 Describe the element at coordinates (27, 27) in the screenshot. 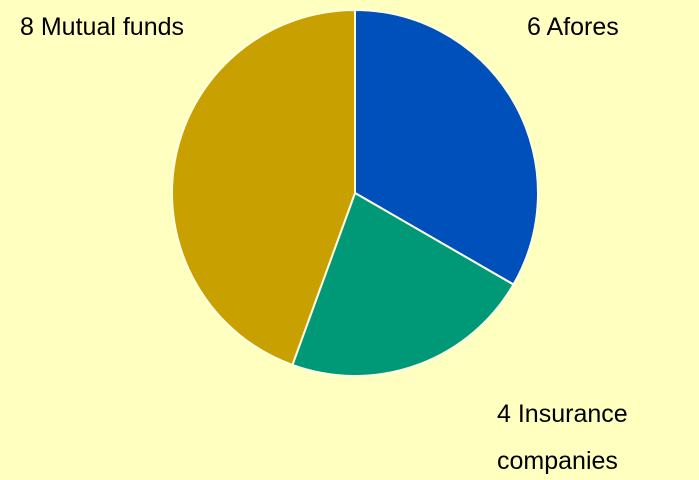

I see `value-label: 8` at that location.